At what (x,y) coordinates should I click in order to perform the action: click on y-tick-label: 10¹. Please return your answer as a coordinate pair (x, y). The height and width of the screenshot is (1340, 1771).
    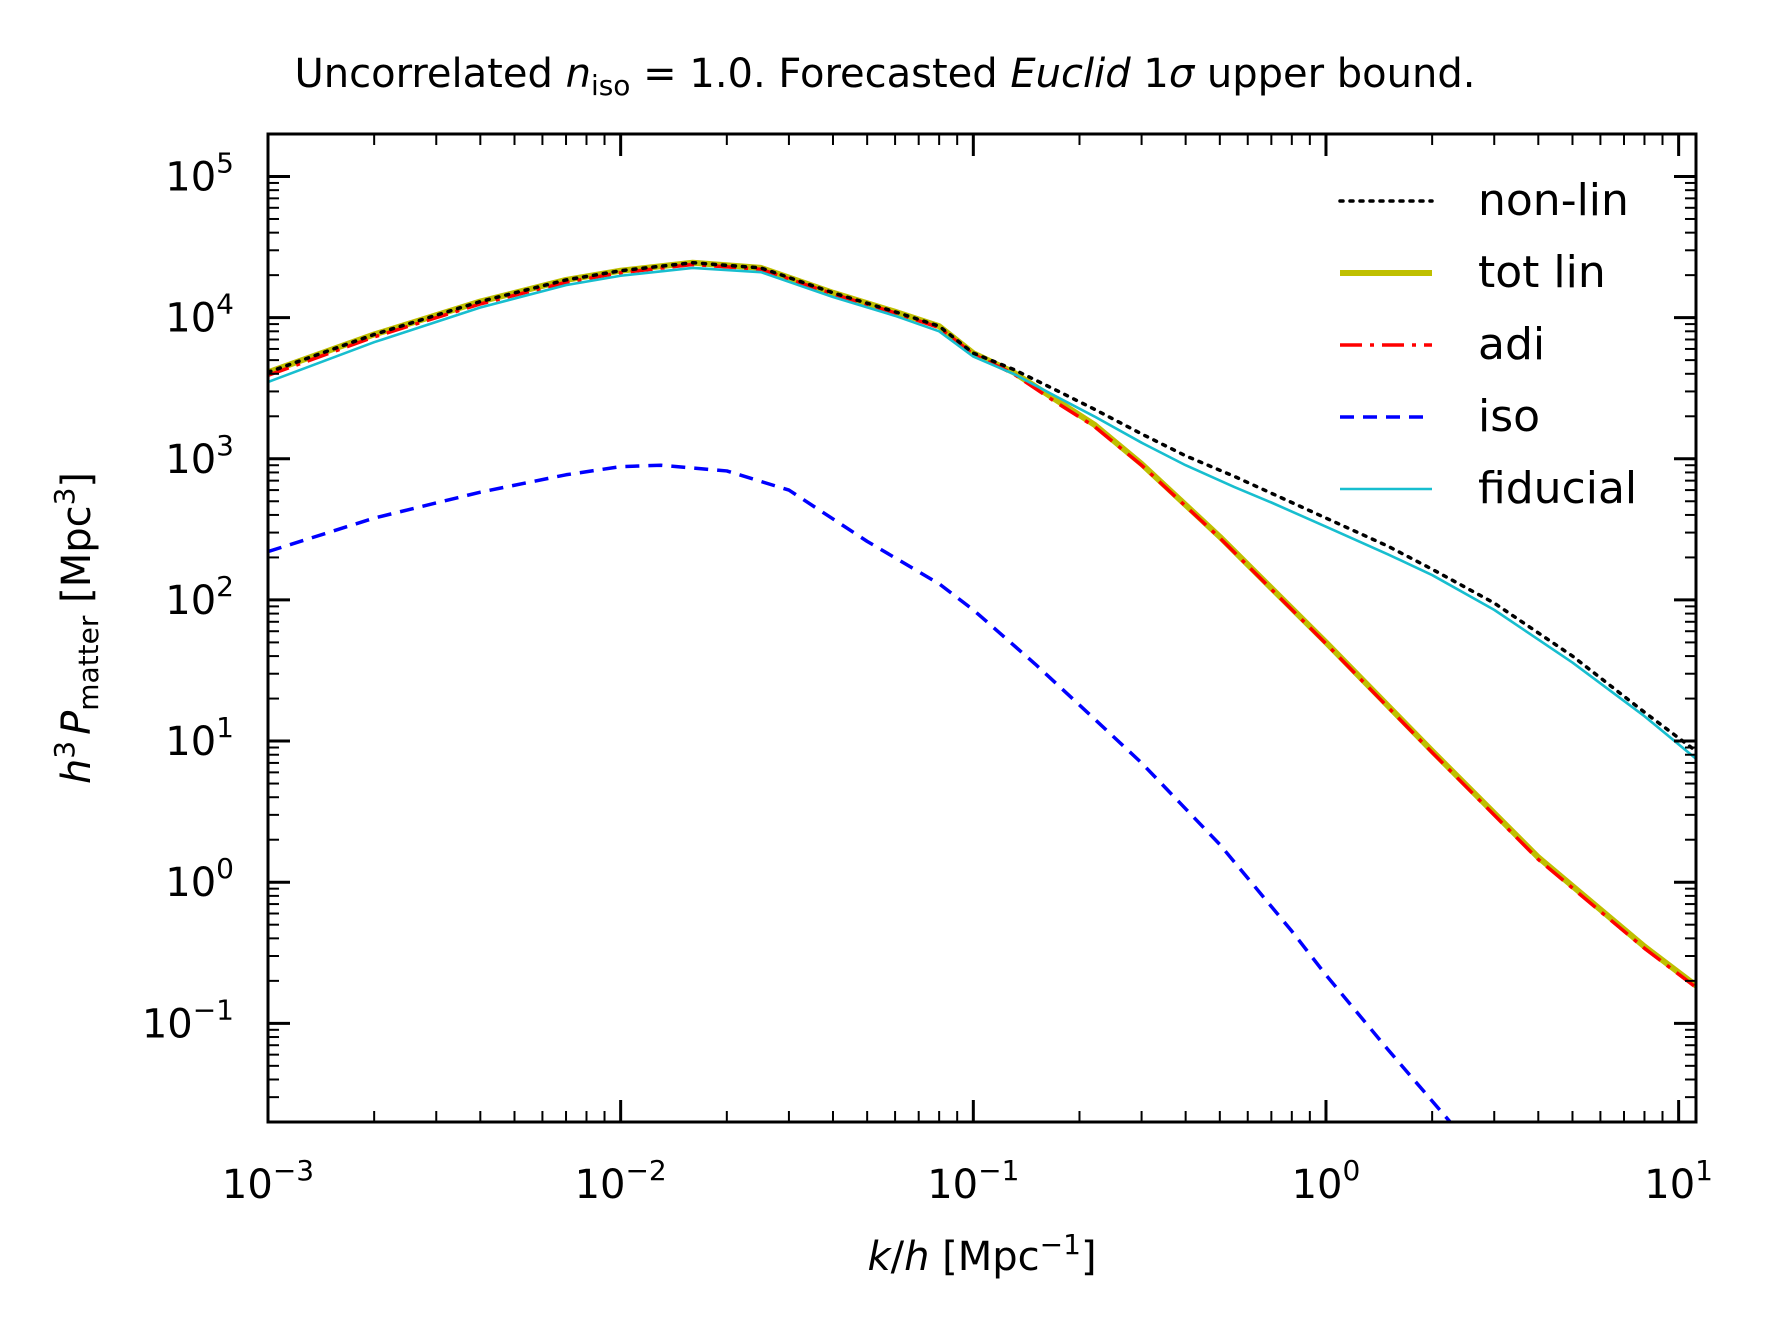
    Looking at the image, I should click on (199, 738).